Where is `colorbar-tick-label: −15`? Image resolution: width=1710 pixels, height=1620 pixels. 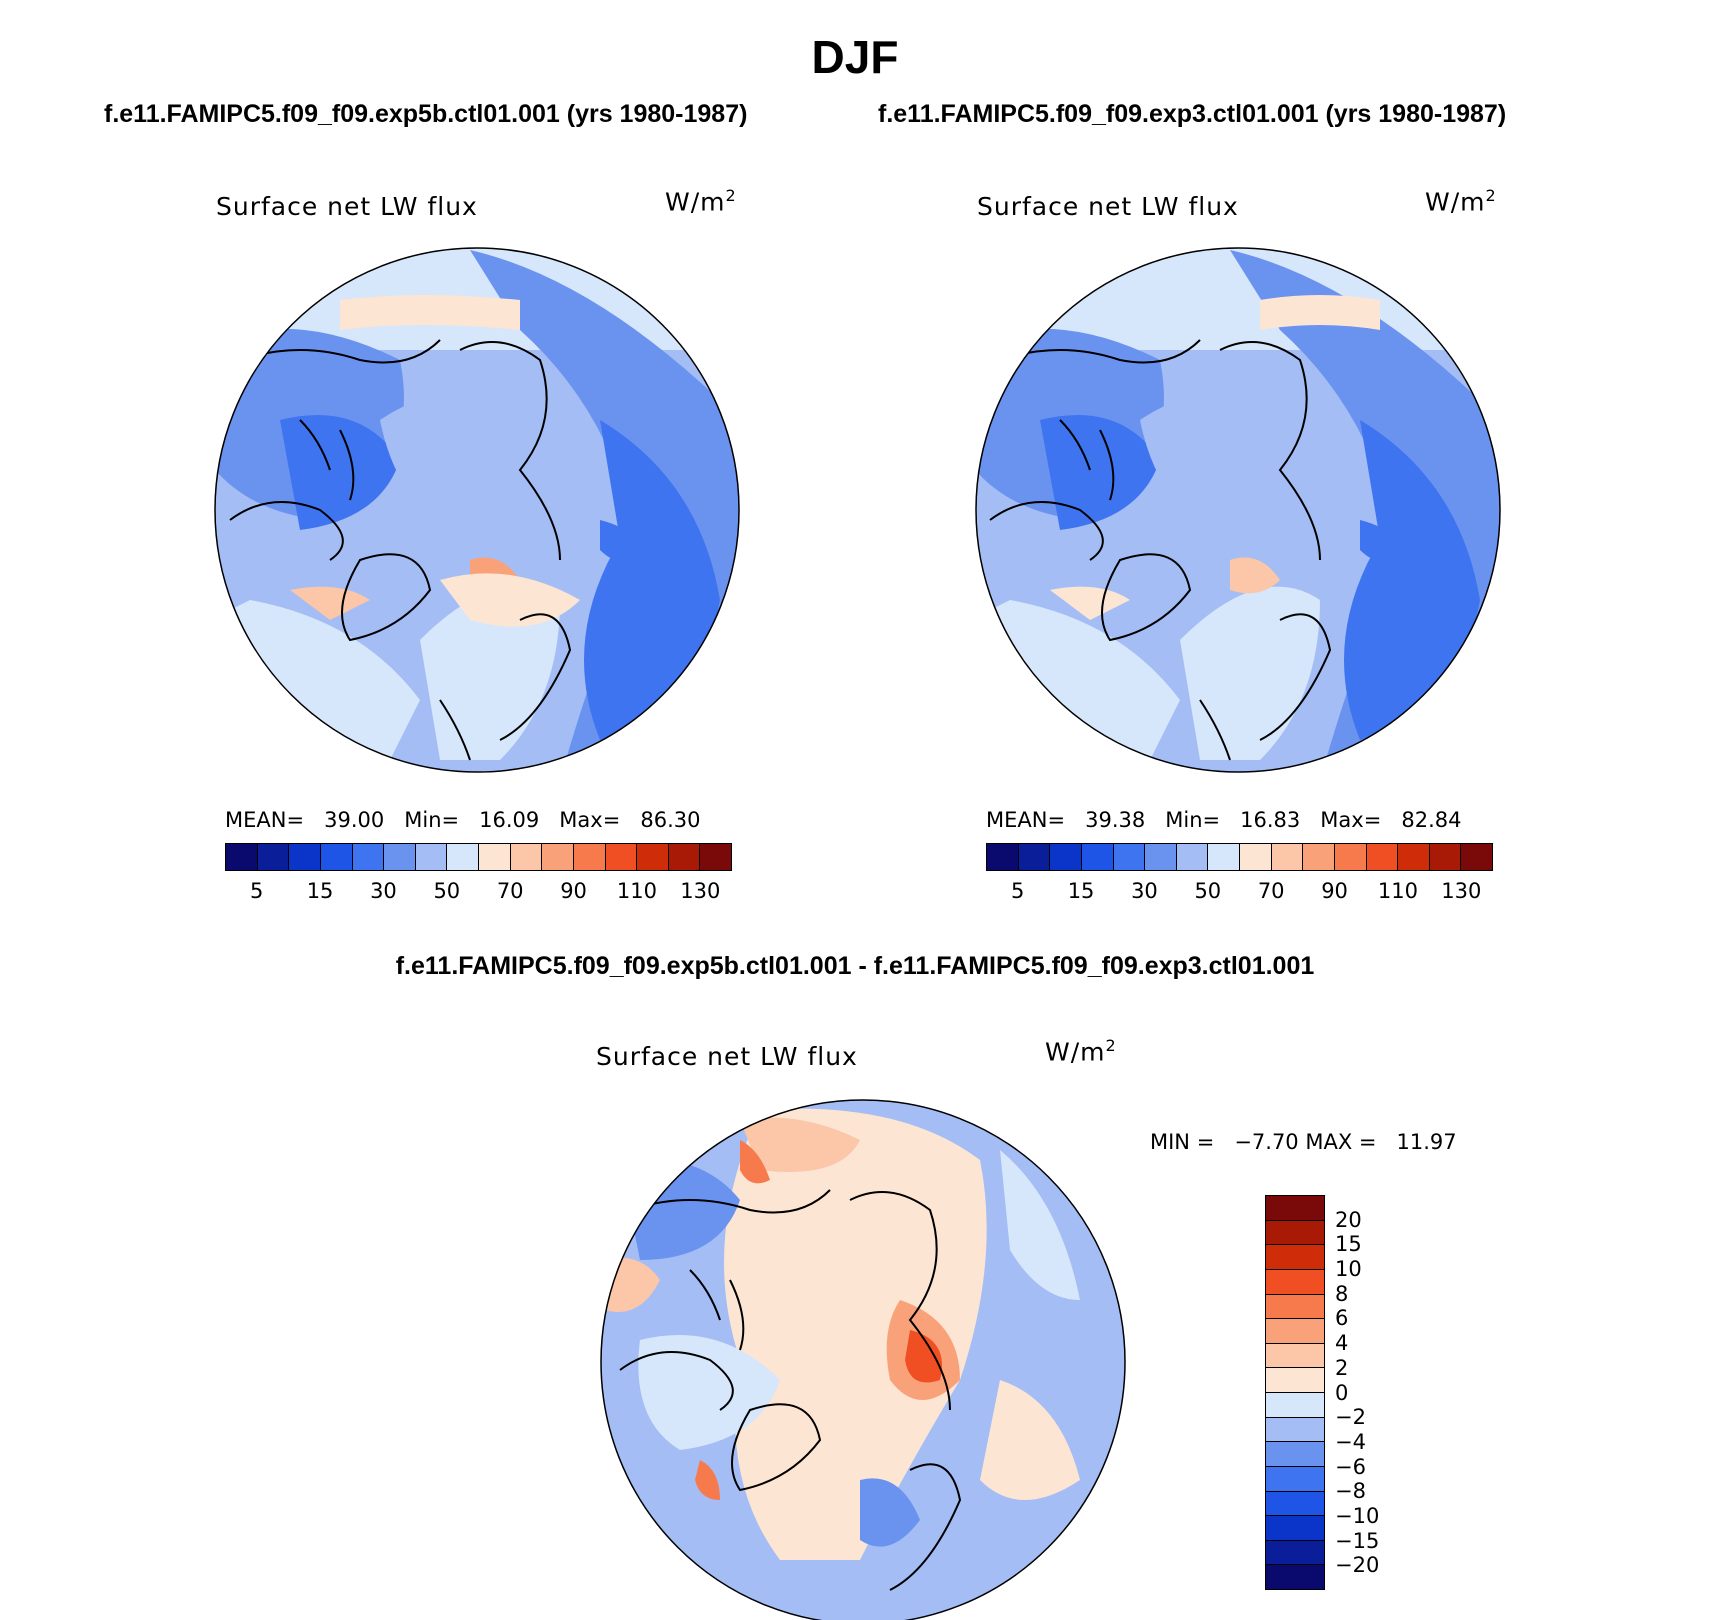
colorbar-tick-label: −15 is located at coordinates (1357, 1540).